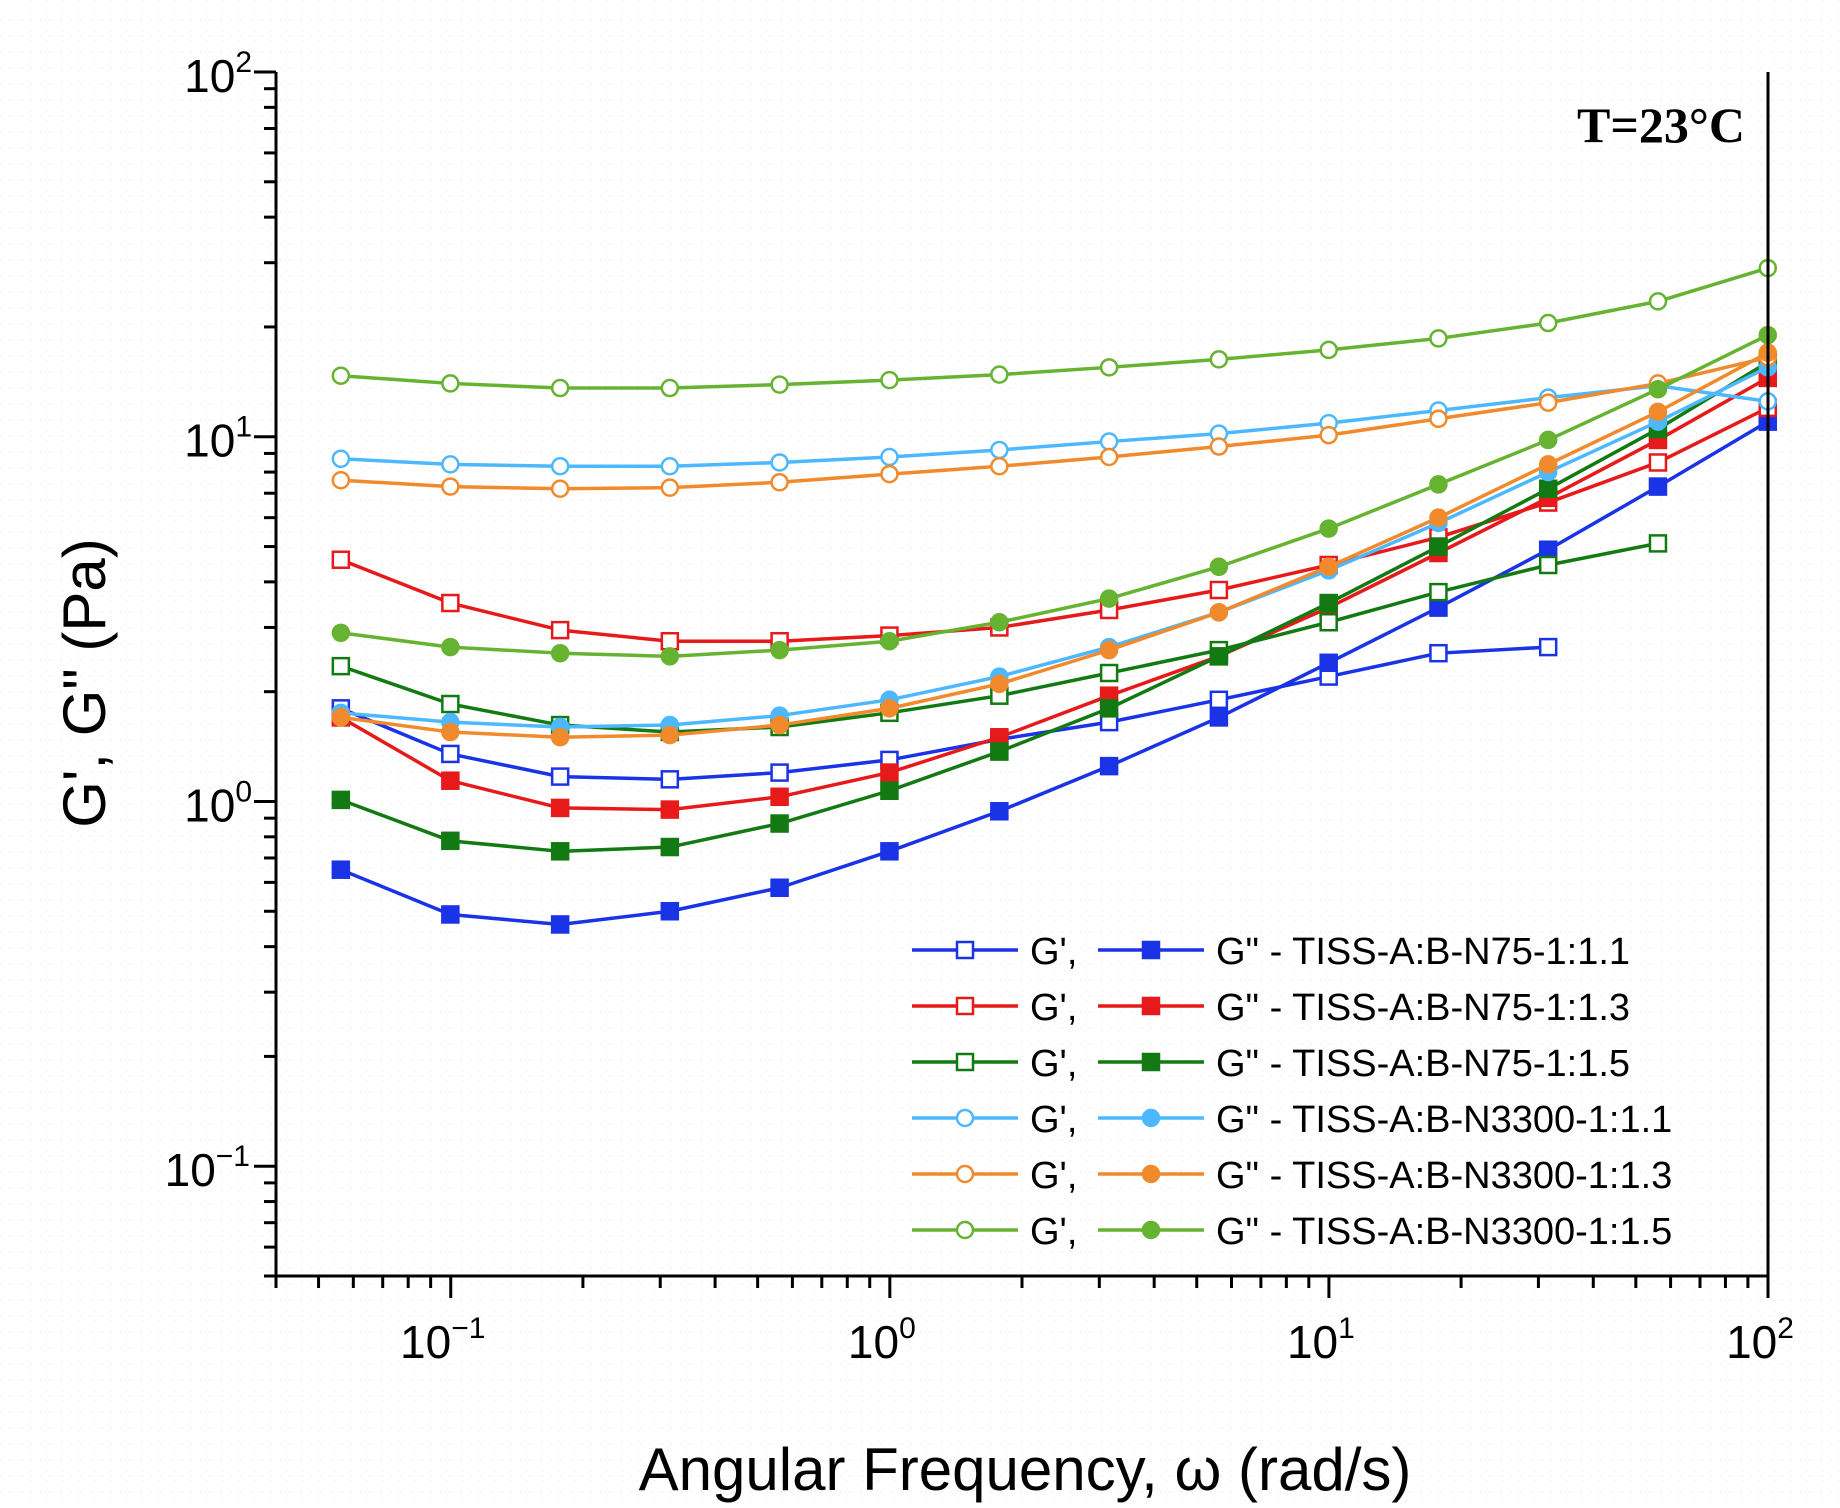 The width and height of the screenshot is (1840, 1508). What do you see at coordinates (1444, 1232) in the screenshot?
I see `legend-label-loss: G" - TISS-A:B-N3300-1:1.5` at bounding box center [1444, 1232].